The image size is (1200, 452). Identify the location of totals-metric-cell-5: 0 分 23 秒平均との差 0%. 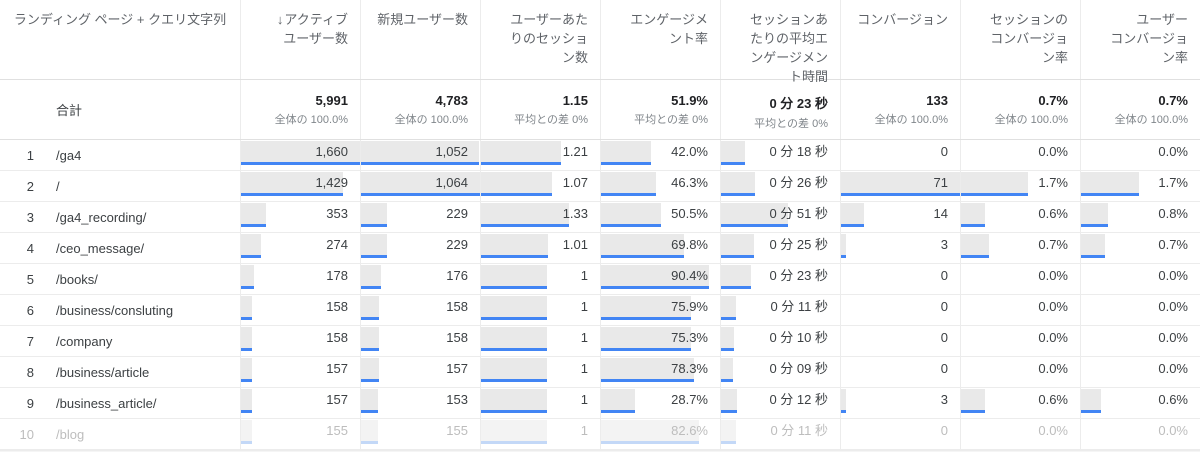
(780, 109).